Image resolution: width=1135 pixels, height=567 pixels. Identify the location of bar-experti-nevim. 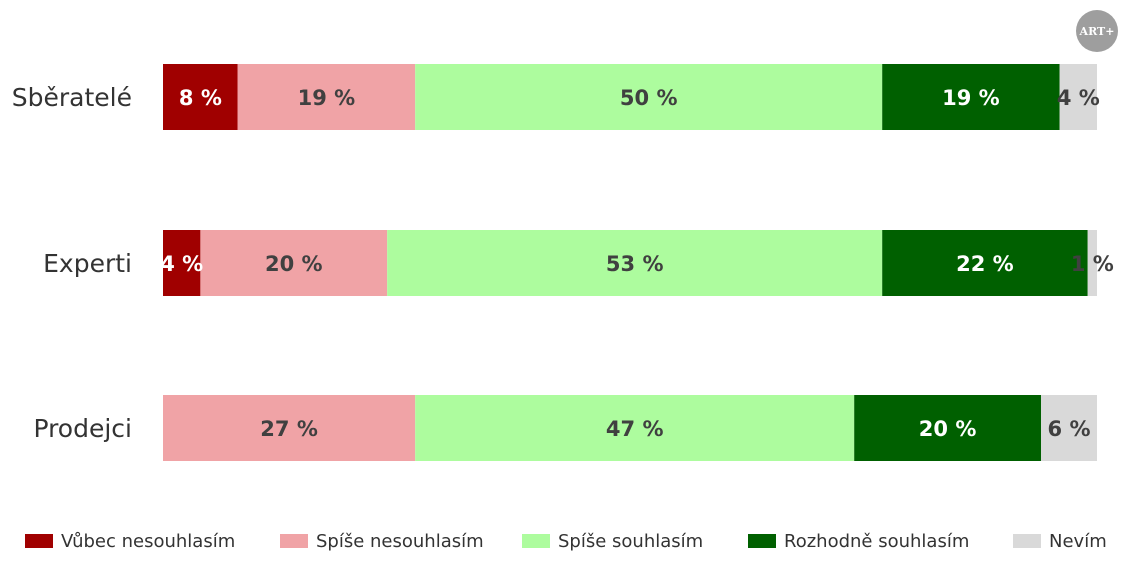
(1092, 263).